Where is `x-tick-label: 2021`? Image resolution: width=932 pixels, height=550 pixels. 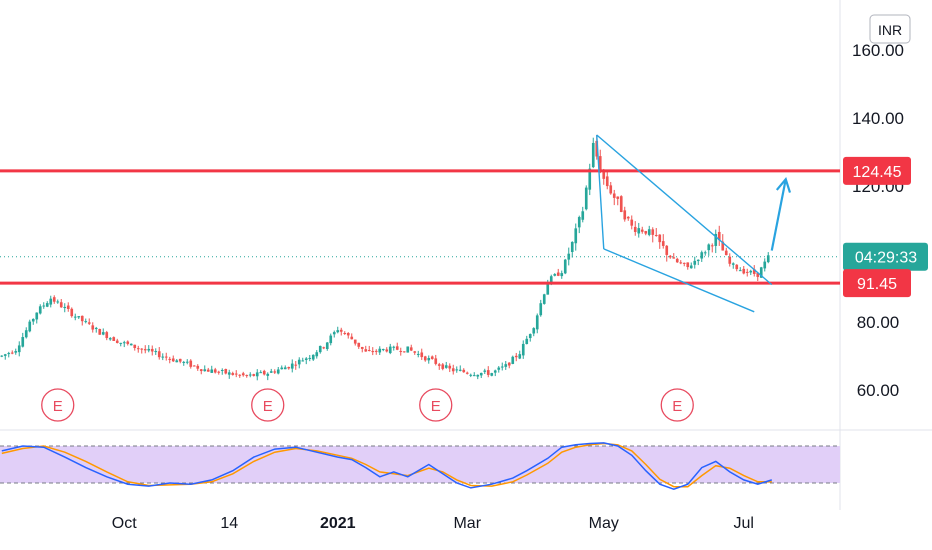 x-tick-label: 2021 is located at coordinates (338, 523).